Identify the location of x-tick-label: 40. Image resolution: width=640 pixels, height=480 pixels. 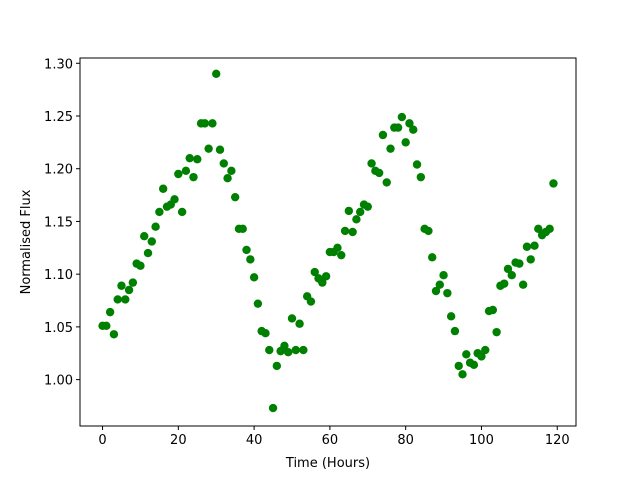
(254, 440).